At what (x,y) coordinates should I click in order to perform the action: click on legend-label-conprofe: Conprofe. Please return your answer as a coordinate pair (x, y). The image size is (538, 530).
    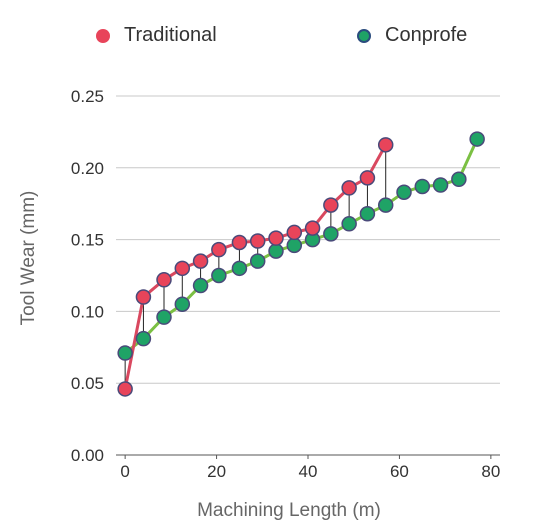
    Looking at the image, I should click on (426, 35).